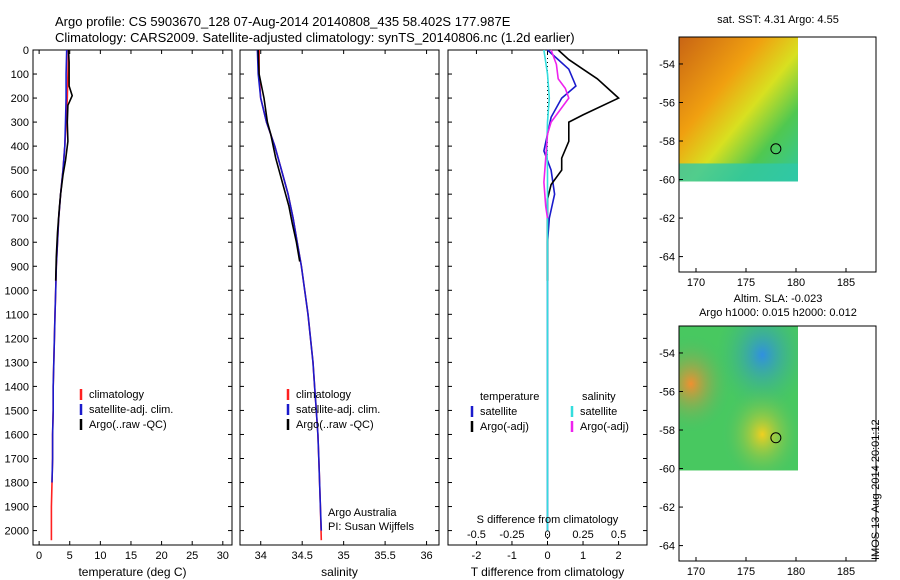  What do you see at coordinates (778, 299) in the screenshot?
I see `map-title: Altim. SLA: -0.023` at bounding box center [778, 299].